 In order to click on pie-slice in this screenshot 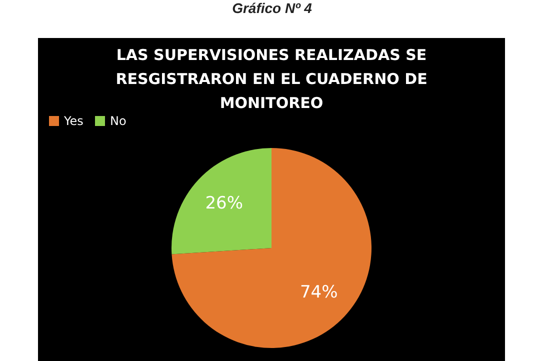, I will do `click(222, 201)`.